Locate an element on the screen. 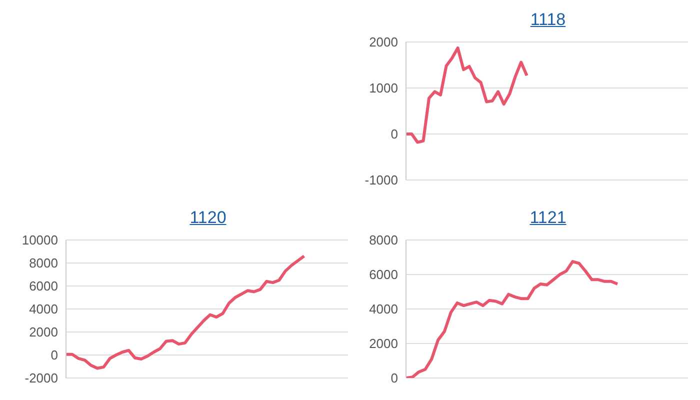 The width and height of the screenshot is (700, 400). y-tick-label: 10000 is located at coordinates (40, 240).